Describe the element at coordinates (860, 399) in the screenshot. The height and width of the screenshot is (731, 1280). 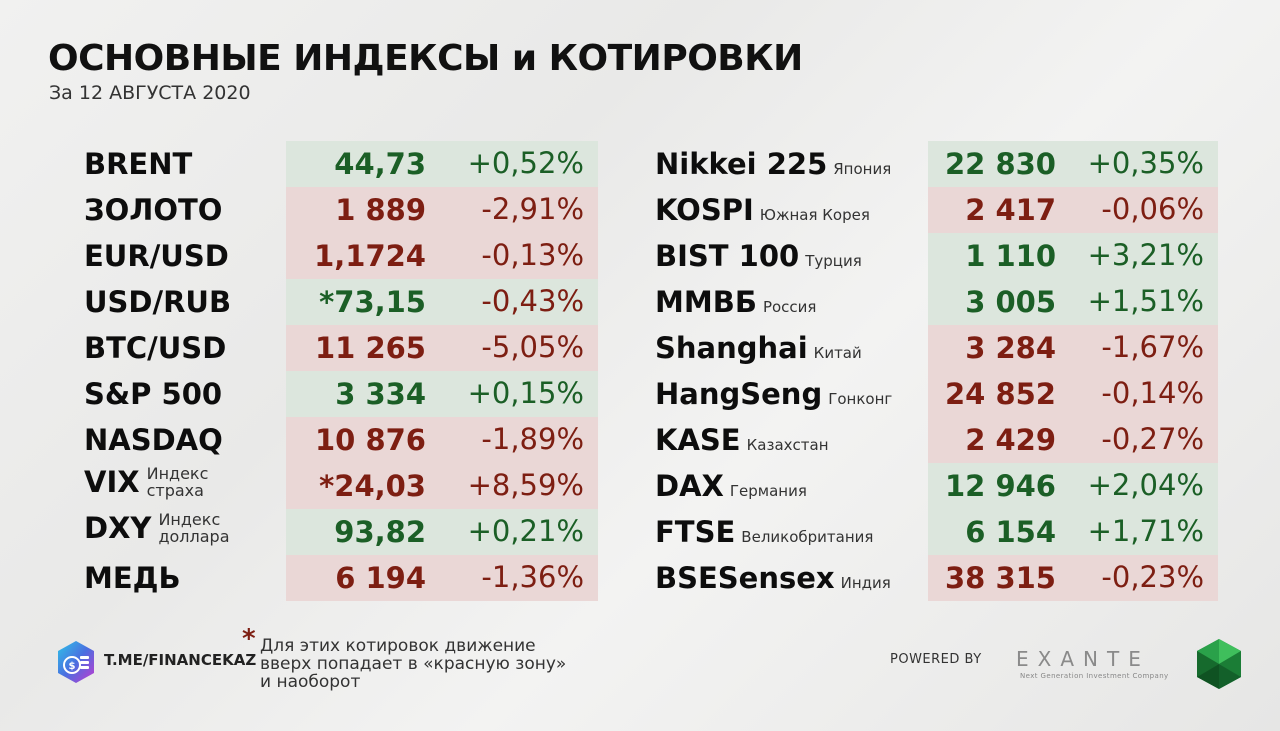
I see `quote-country: Гонконг` at that location.